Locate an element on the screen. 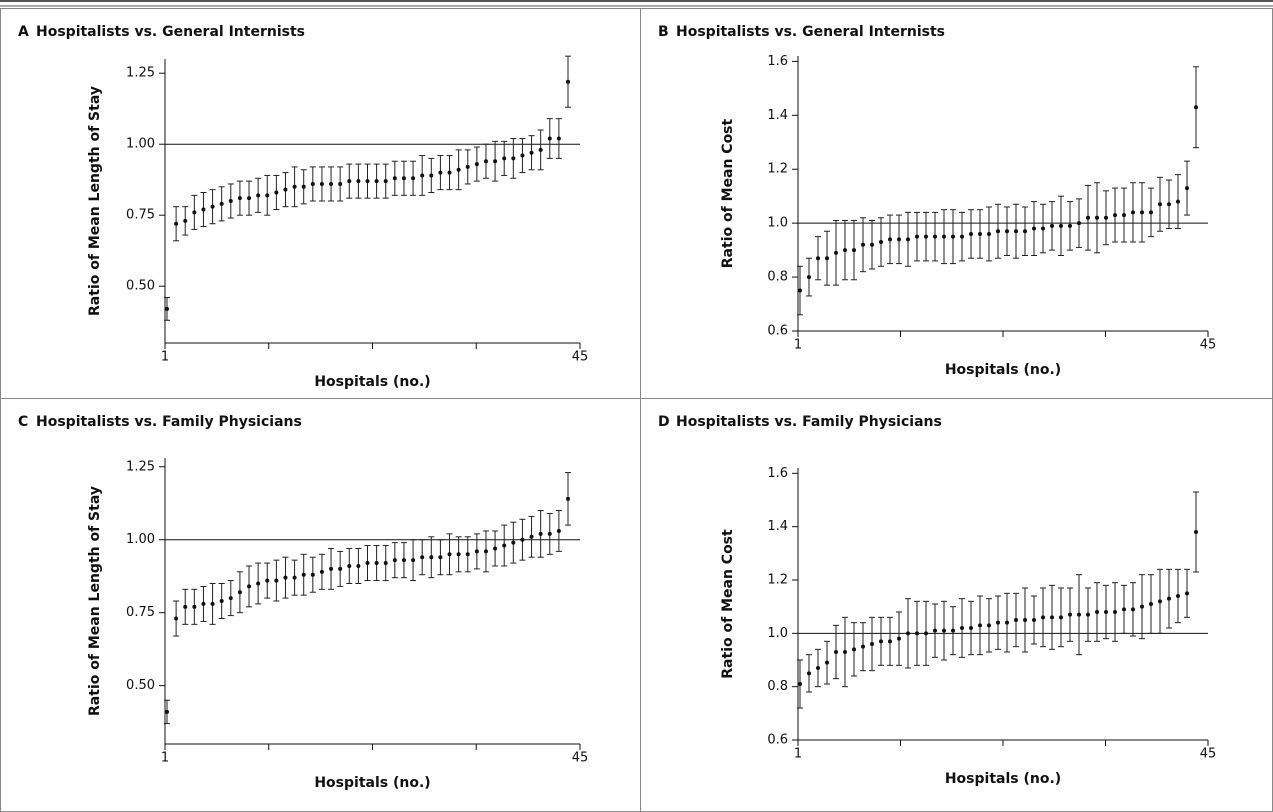 Image resolution: width=1273 pixels, height=812 pixels. y-tick-label: 1.25 is located at coordinates (140, 73).